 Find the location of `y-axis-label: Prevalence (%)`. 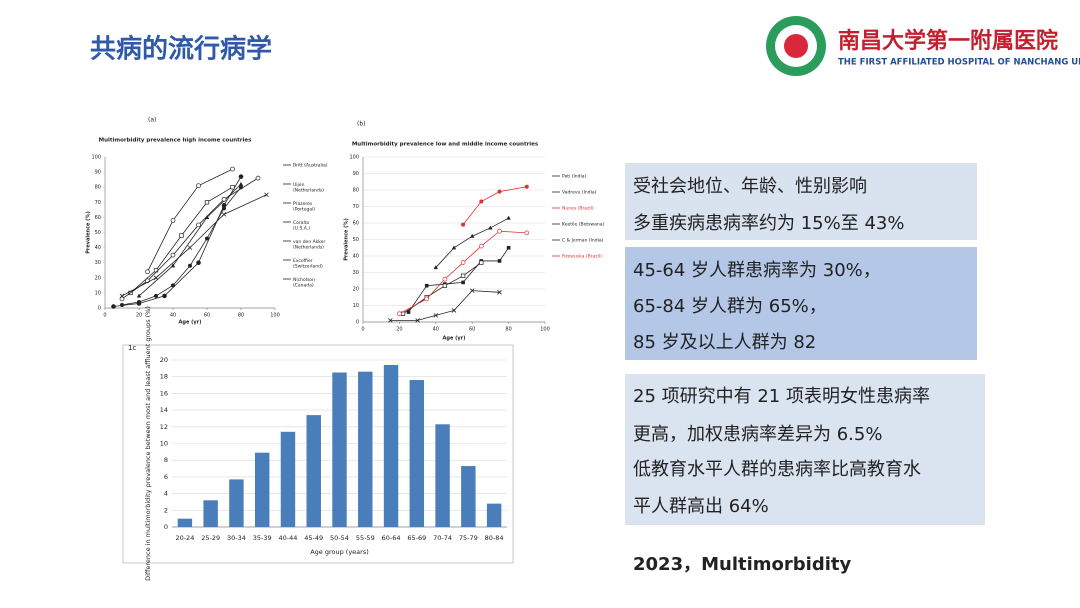

y-axis-label: Prevalence (%) is located at coordinates (89, 232).